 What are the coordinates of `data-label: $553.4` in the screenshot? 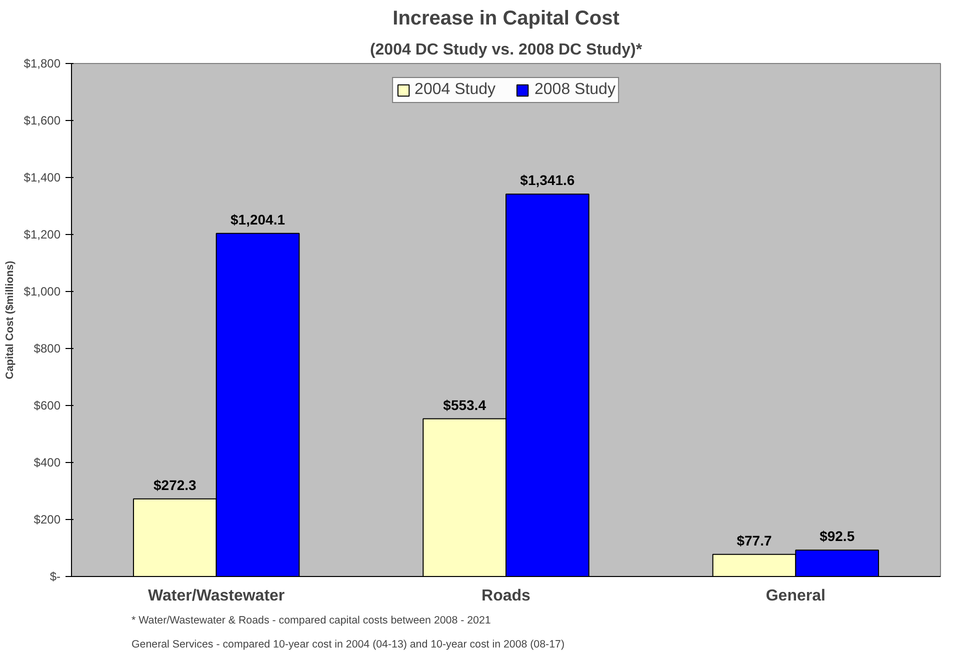 It's located at (464, 404).